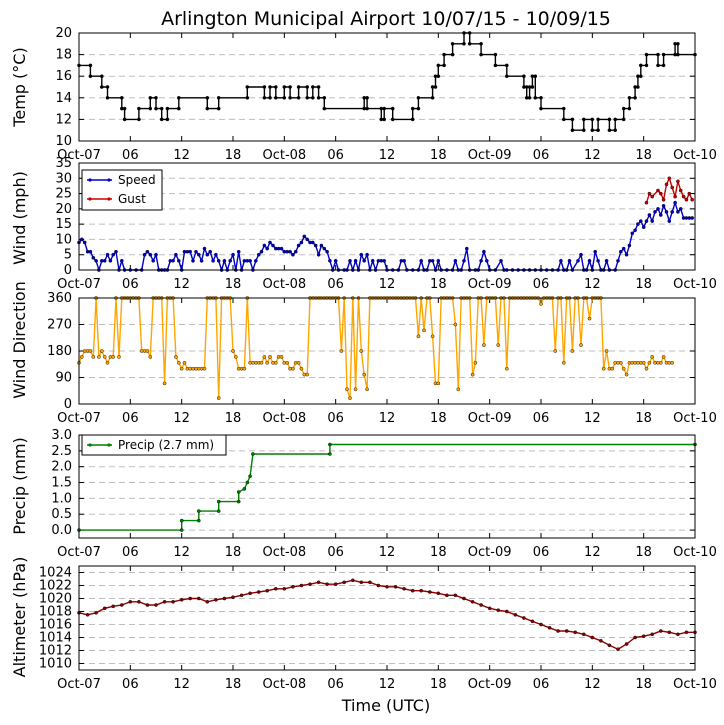 Image resolution: width=724 pixels, height=725 pixels. Describe the element at coordinates (385, 705) in the screenshot. I see `x-axis-title: Time (UTC)` at that location.